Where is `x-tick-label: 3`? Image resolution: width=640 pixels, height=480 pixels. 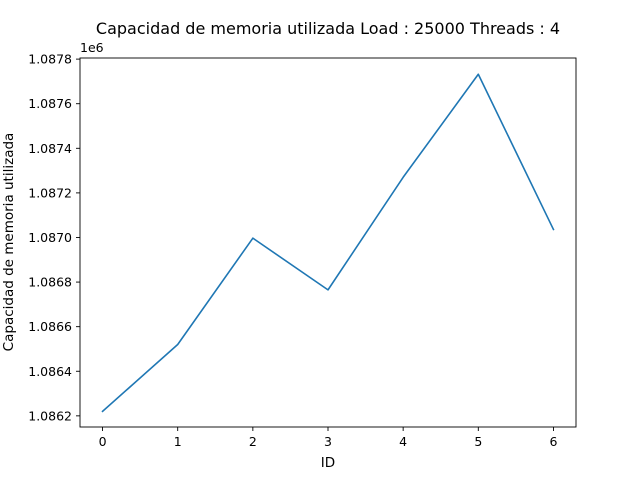
x-tick-label: 3 is located at coordinates (328, 441).